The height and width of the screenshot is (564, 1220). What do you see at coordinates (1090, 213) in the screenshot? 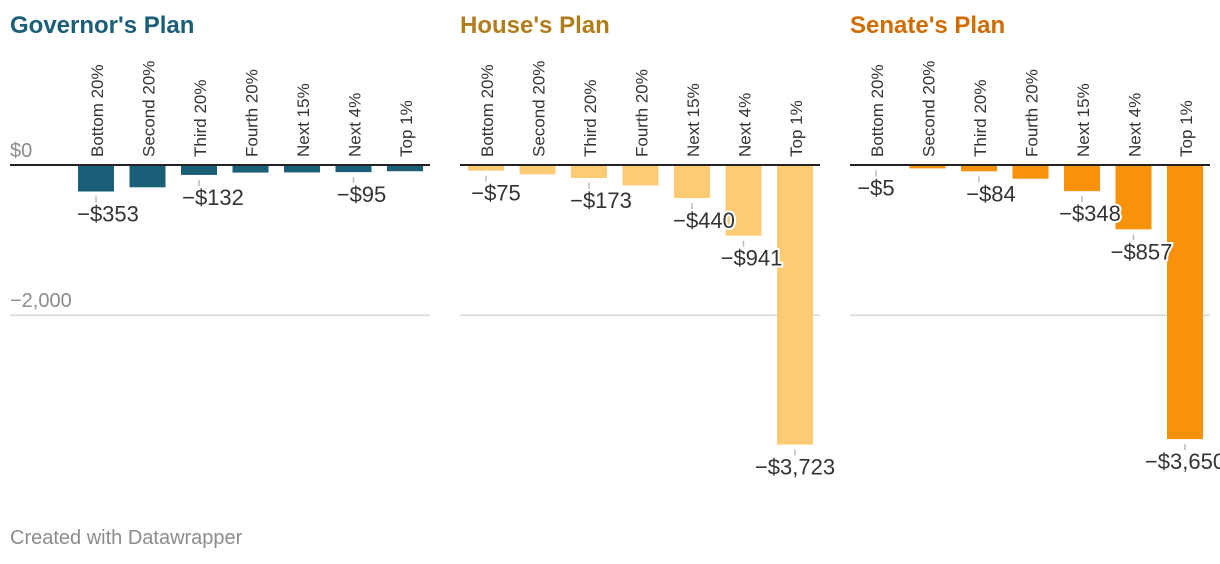
I see `data-label: −$348` at bounding box center [1090, 213].